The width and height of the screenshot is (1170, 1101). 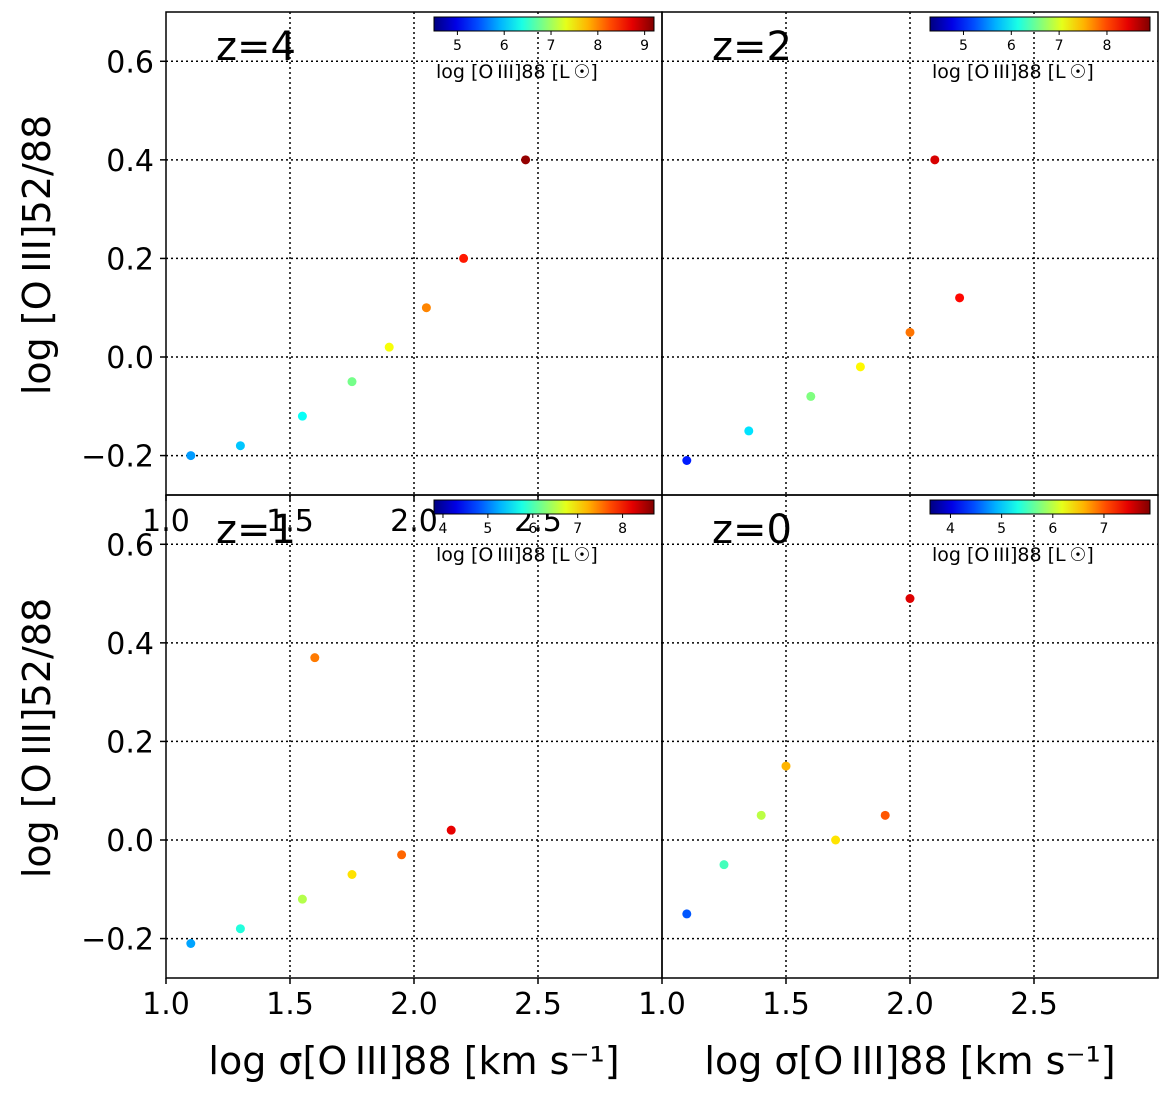 What do you see at coordinates (752, 47) in the screenshot?
I see `panel-label: z=2` at bounding box center [752, 47].